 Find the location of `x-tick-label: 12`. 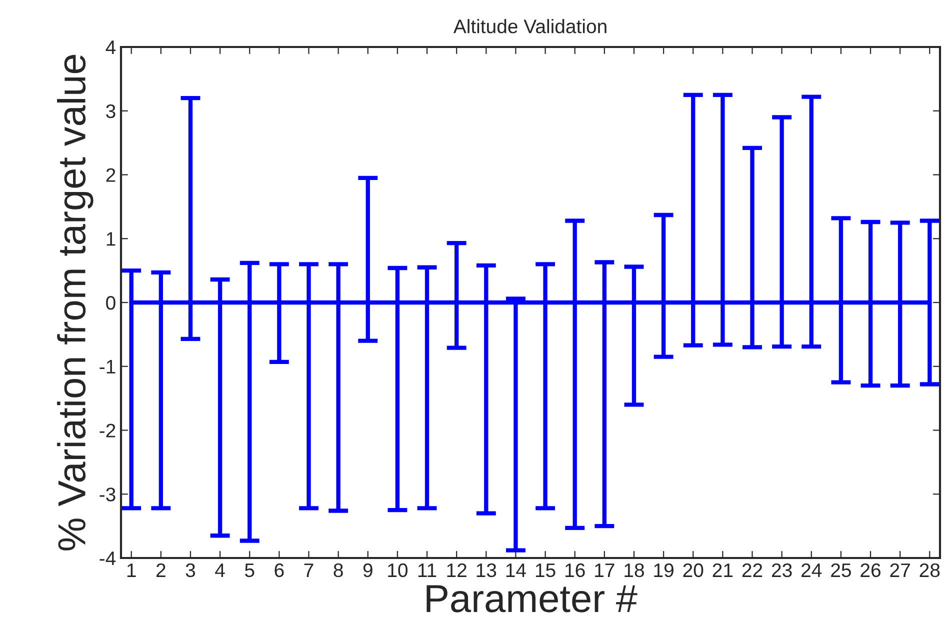

x-tick-label: 12 is located at coordinates (456, 570).